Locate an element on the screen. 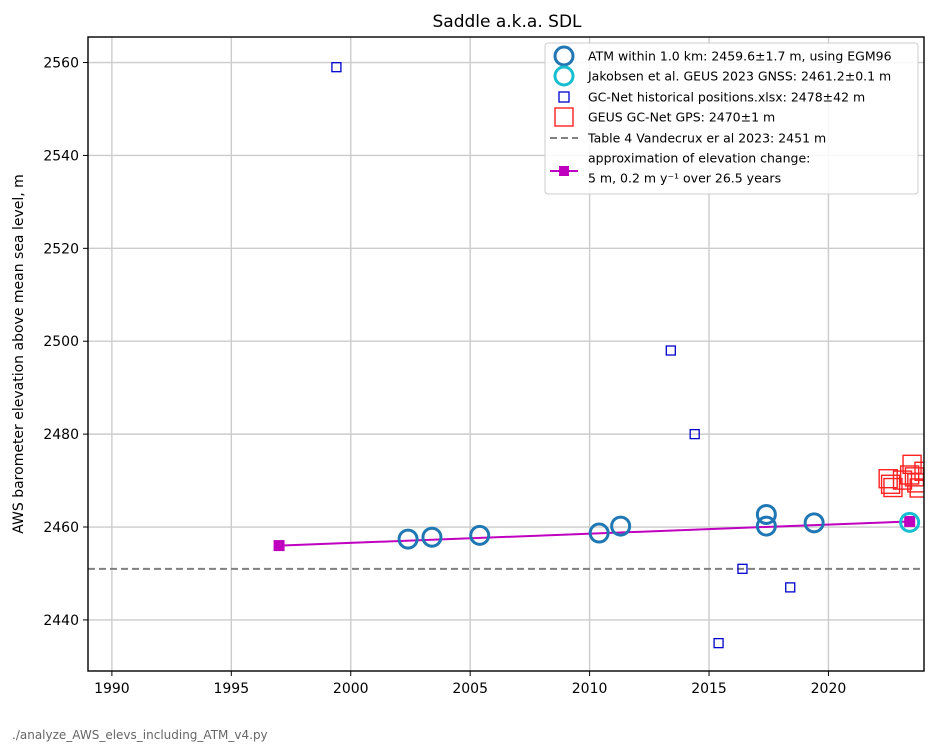 This screenshot has width=936, height=756. y-tick-label: 2460 is located at coordinates (61, 528).